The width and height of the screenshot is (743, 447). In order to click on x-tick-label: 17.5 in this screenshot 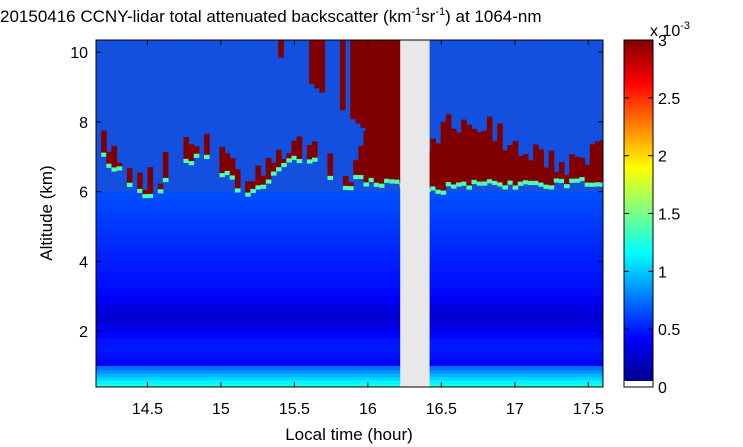, I will do `click(588, 409)`.